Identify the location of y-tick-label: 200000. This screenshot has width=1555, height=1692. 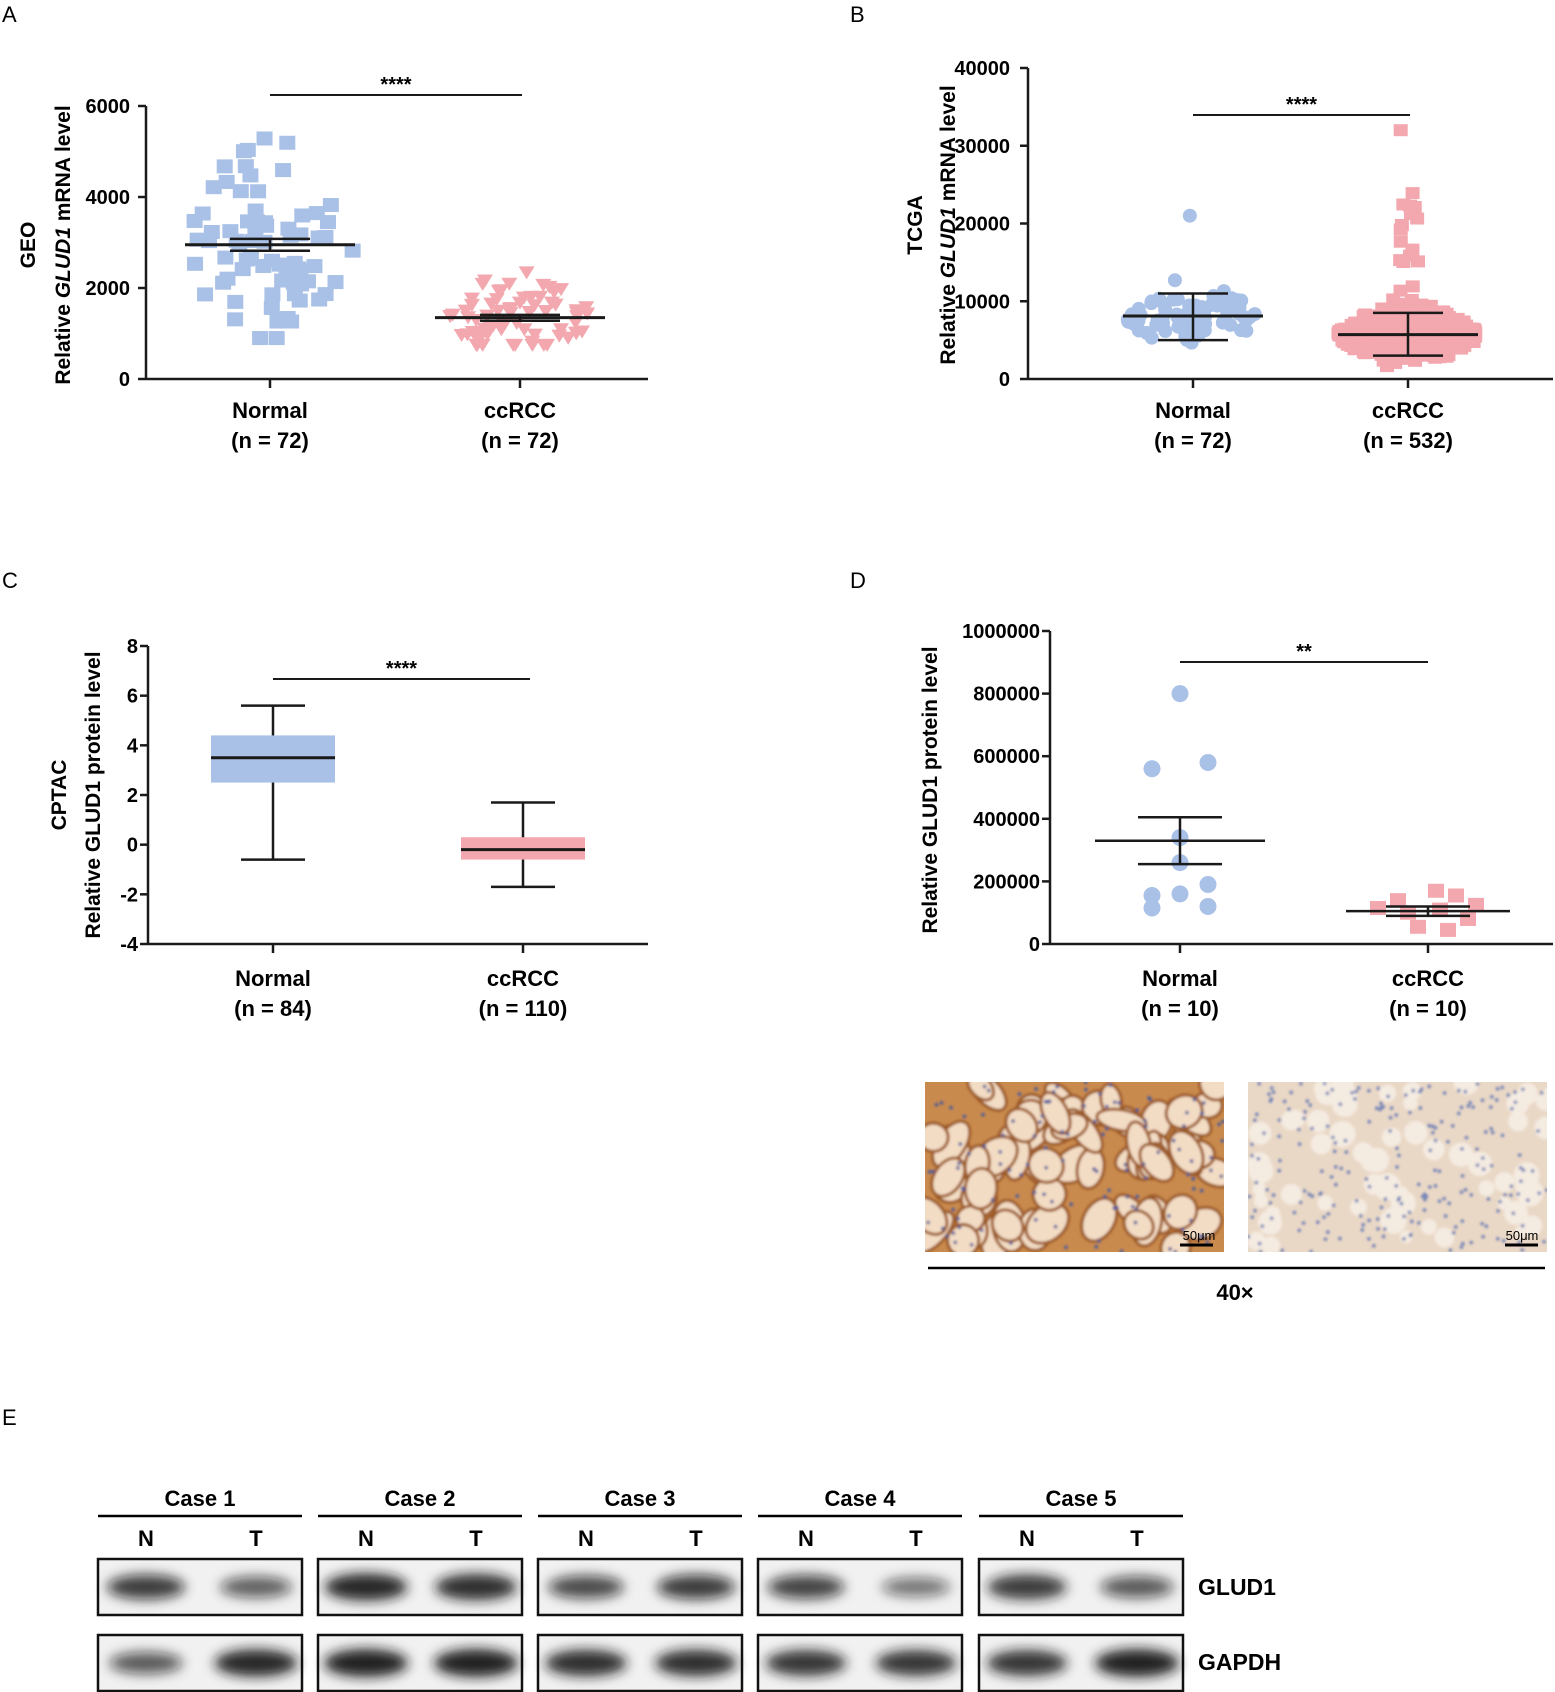
(1006, 882).